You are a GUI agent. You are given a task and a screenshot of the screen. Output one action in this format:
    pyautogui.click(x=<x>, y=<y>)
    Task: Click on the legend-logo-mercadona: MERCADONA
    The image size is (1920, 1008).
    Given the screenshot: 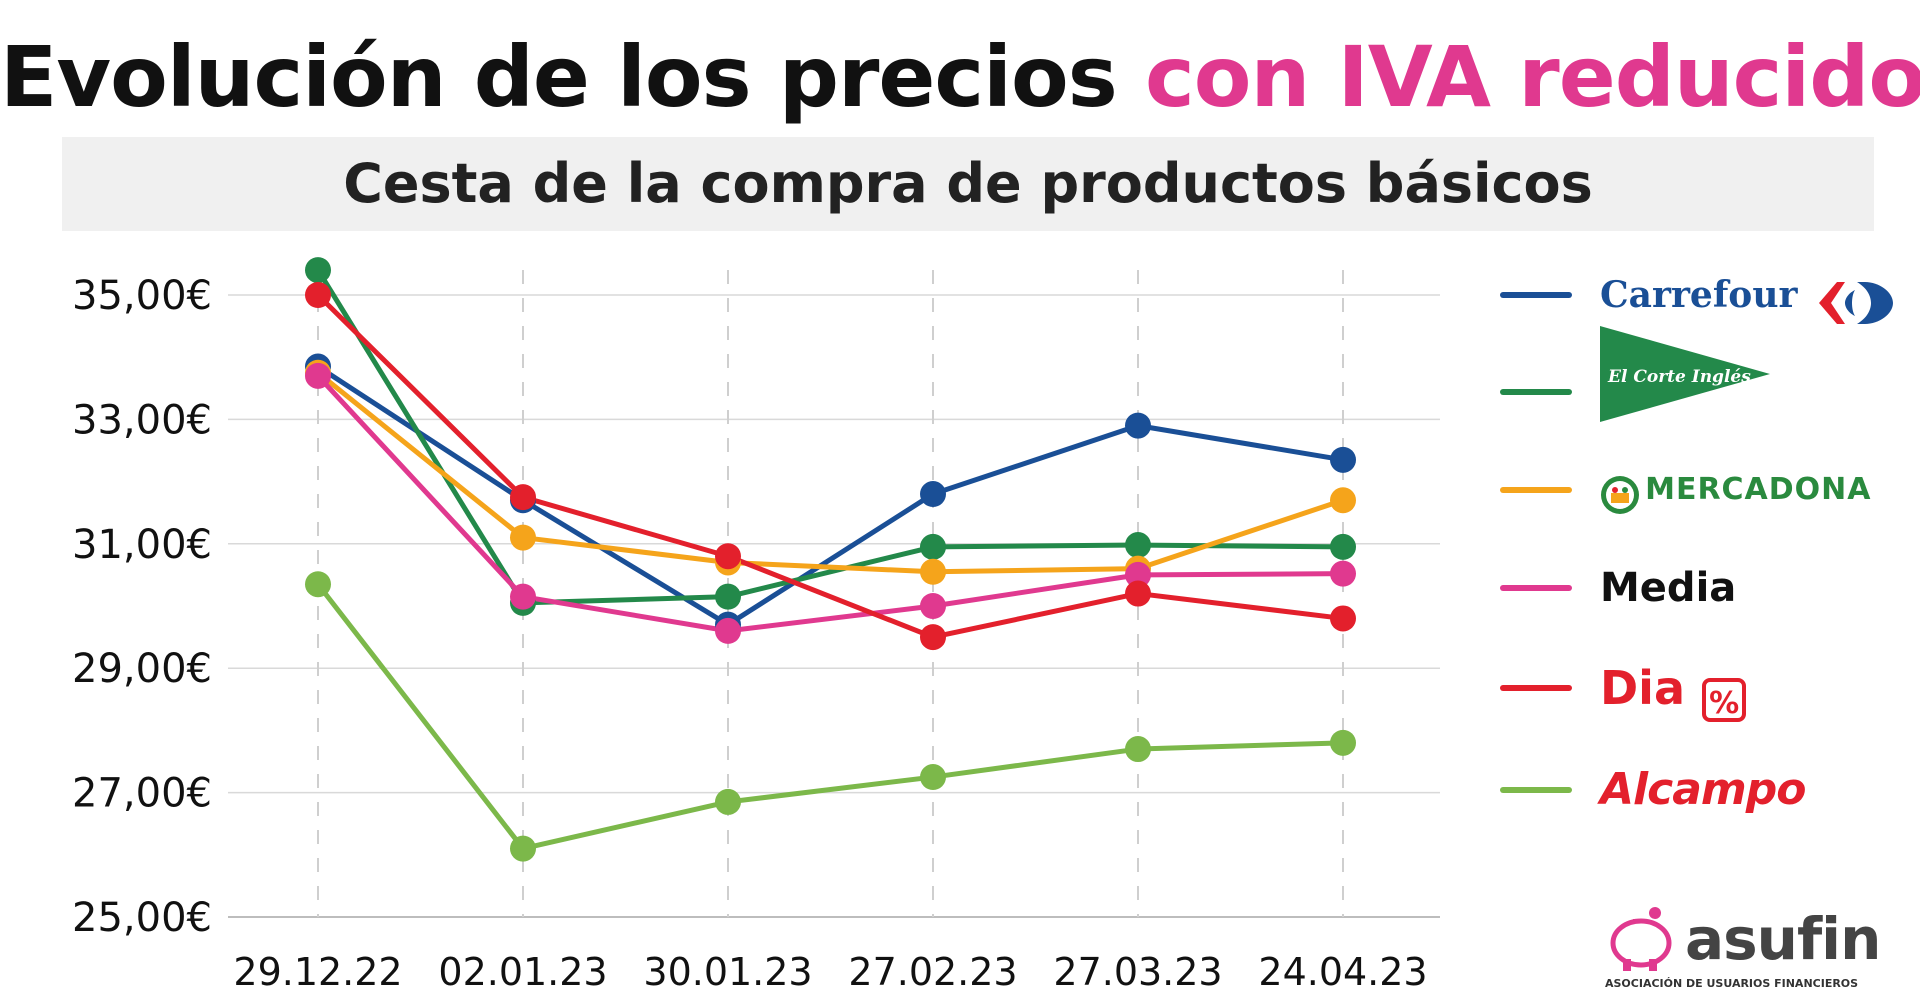 What is the action you would take?
    pyautogui.click(x=1736, y=490)
    